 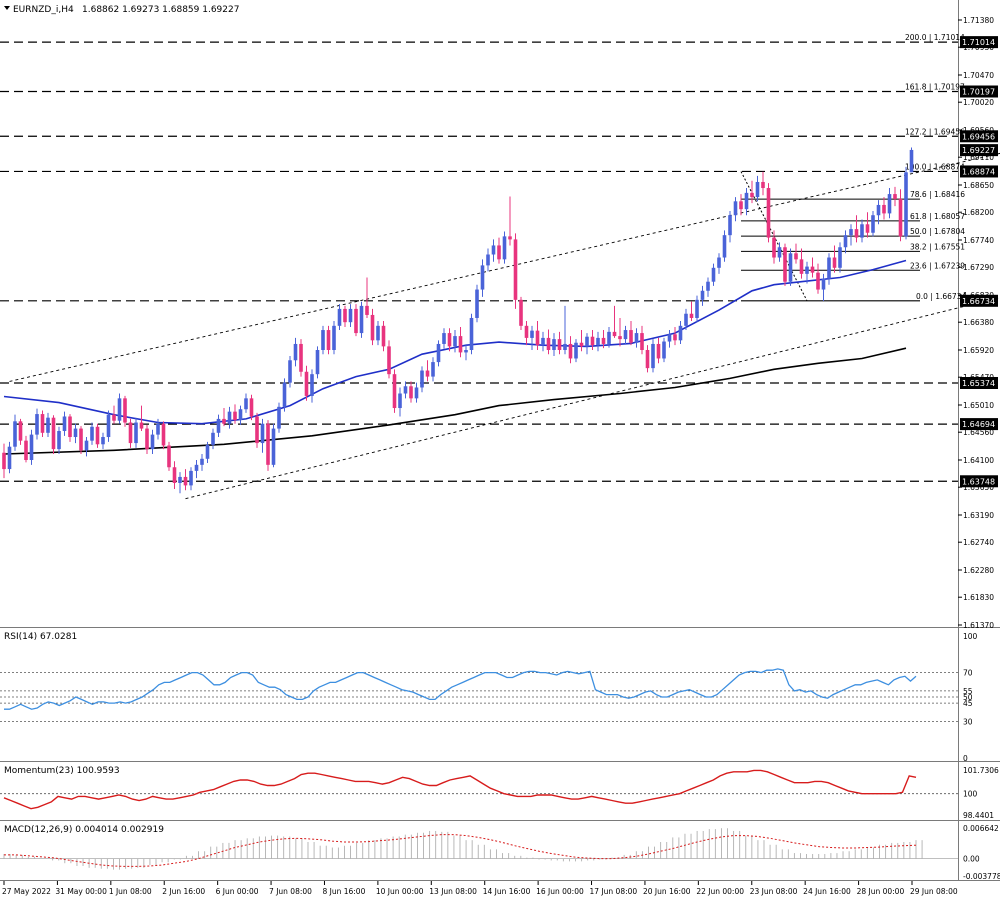 I want to click on ohlc-label: 1.68862 1.69273 1.68859 1.69227, so click(x=160, y=10).